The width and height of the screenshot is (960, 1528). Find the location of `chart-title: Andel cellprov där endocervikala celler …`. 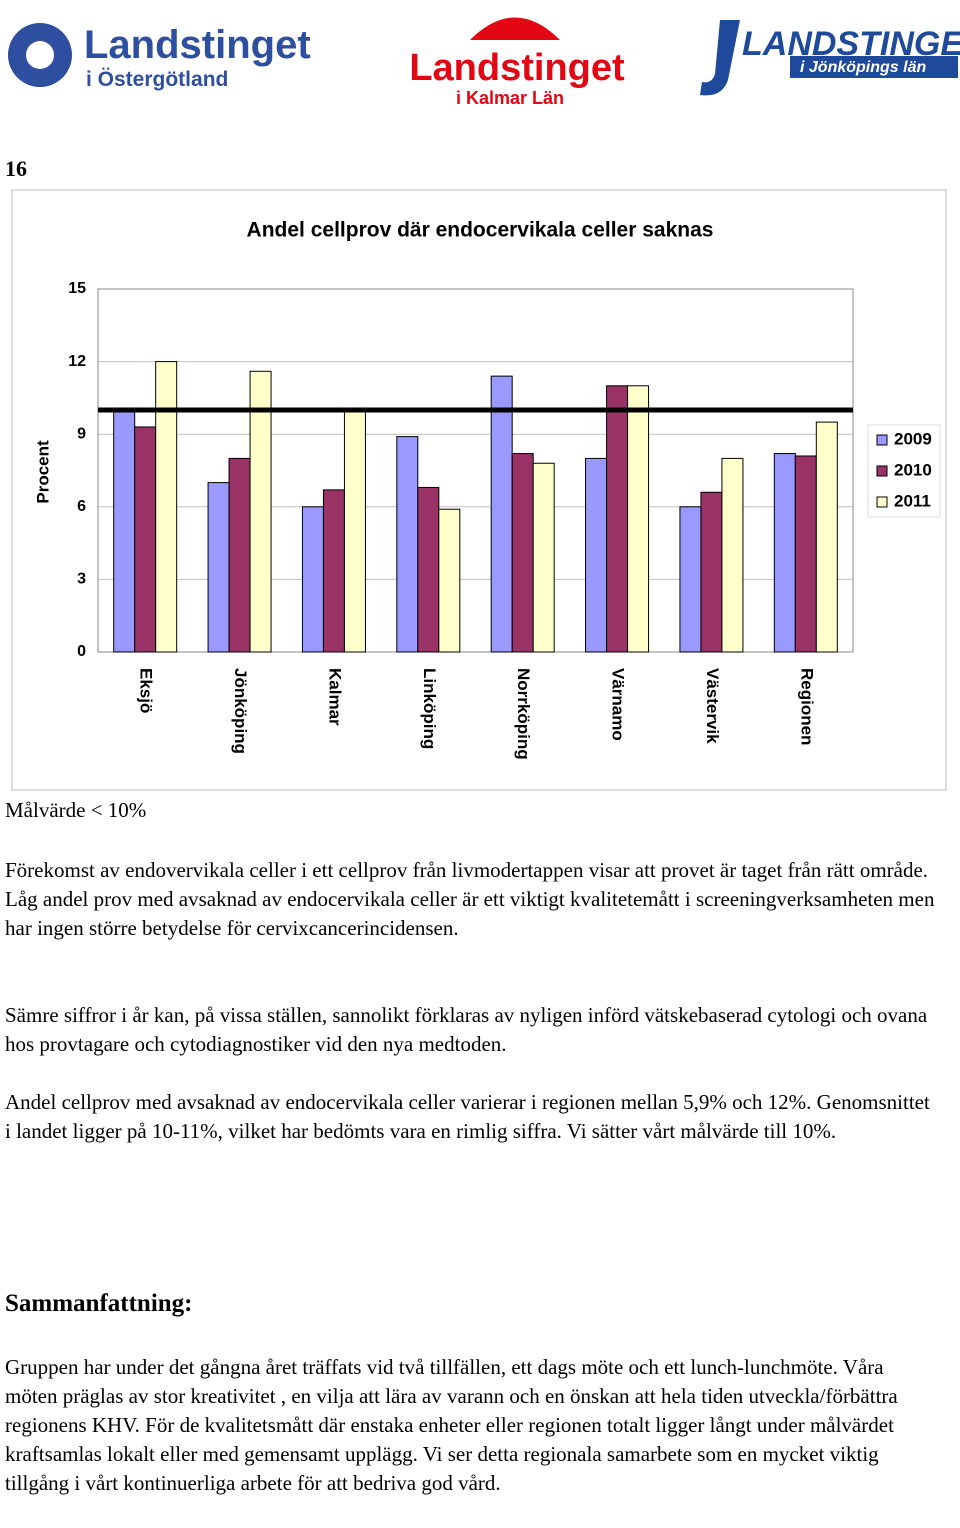

chart-title: Andel cellprov där endocervikala celler … is located at coordinates (480, 230).